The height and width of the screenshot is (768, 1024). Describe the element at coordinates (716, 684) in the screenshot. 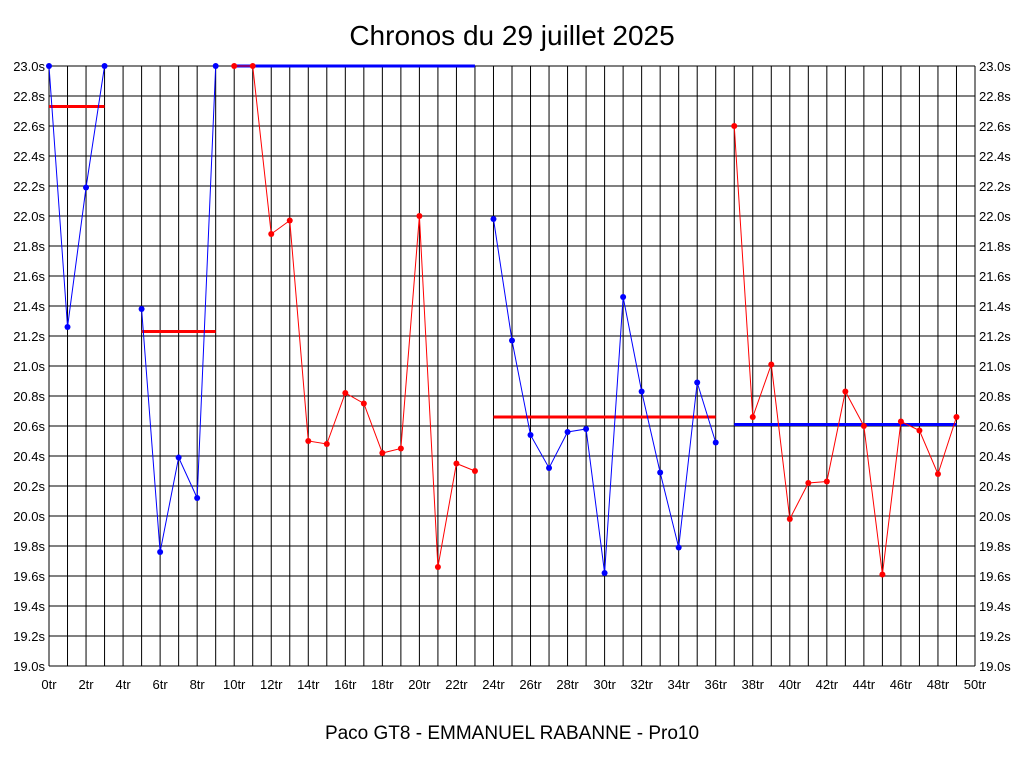

I see `x-tick-label: 36tr` at that location.